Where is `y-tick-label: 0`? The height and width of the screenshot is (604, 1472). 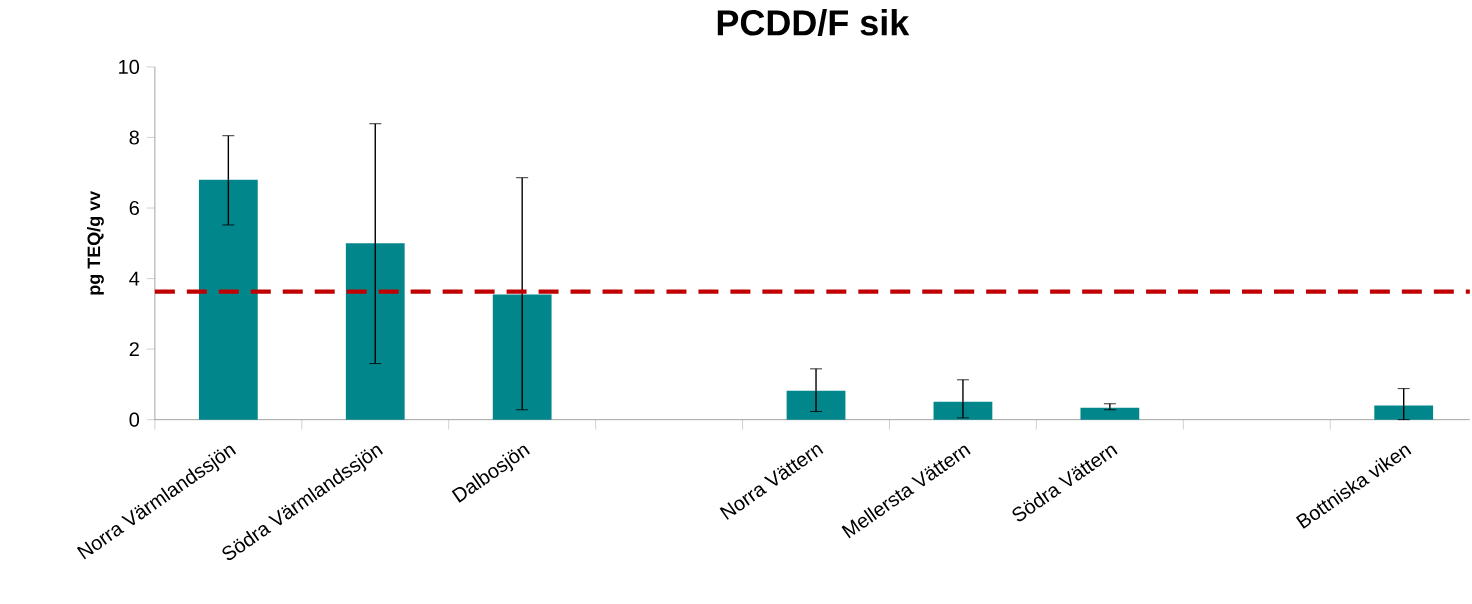 y-tick-label: 0 is located at coordinates (134, 419).